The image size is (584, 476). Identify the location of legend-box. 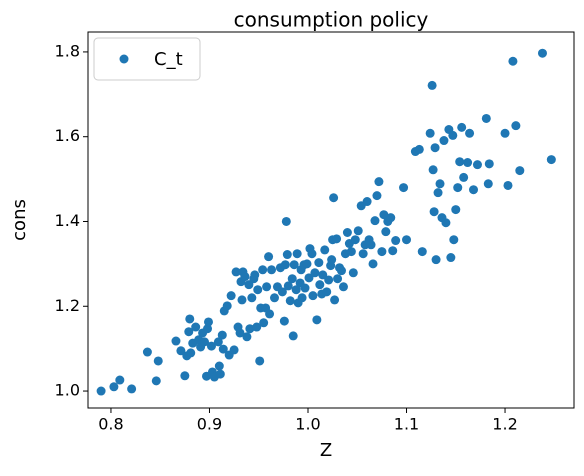
(147, 59).